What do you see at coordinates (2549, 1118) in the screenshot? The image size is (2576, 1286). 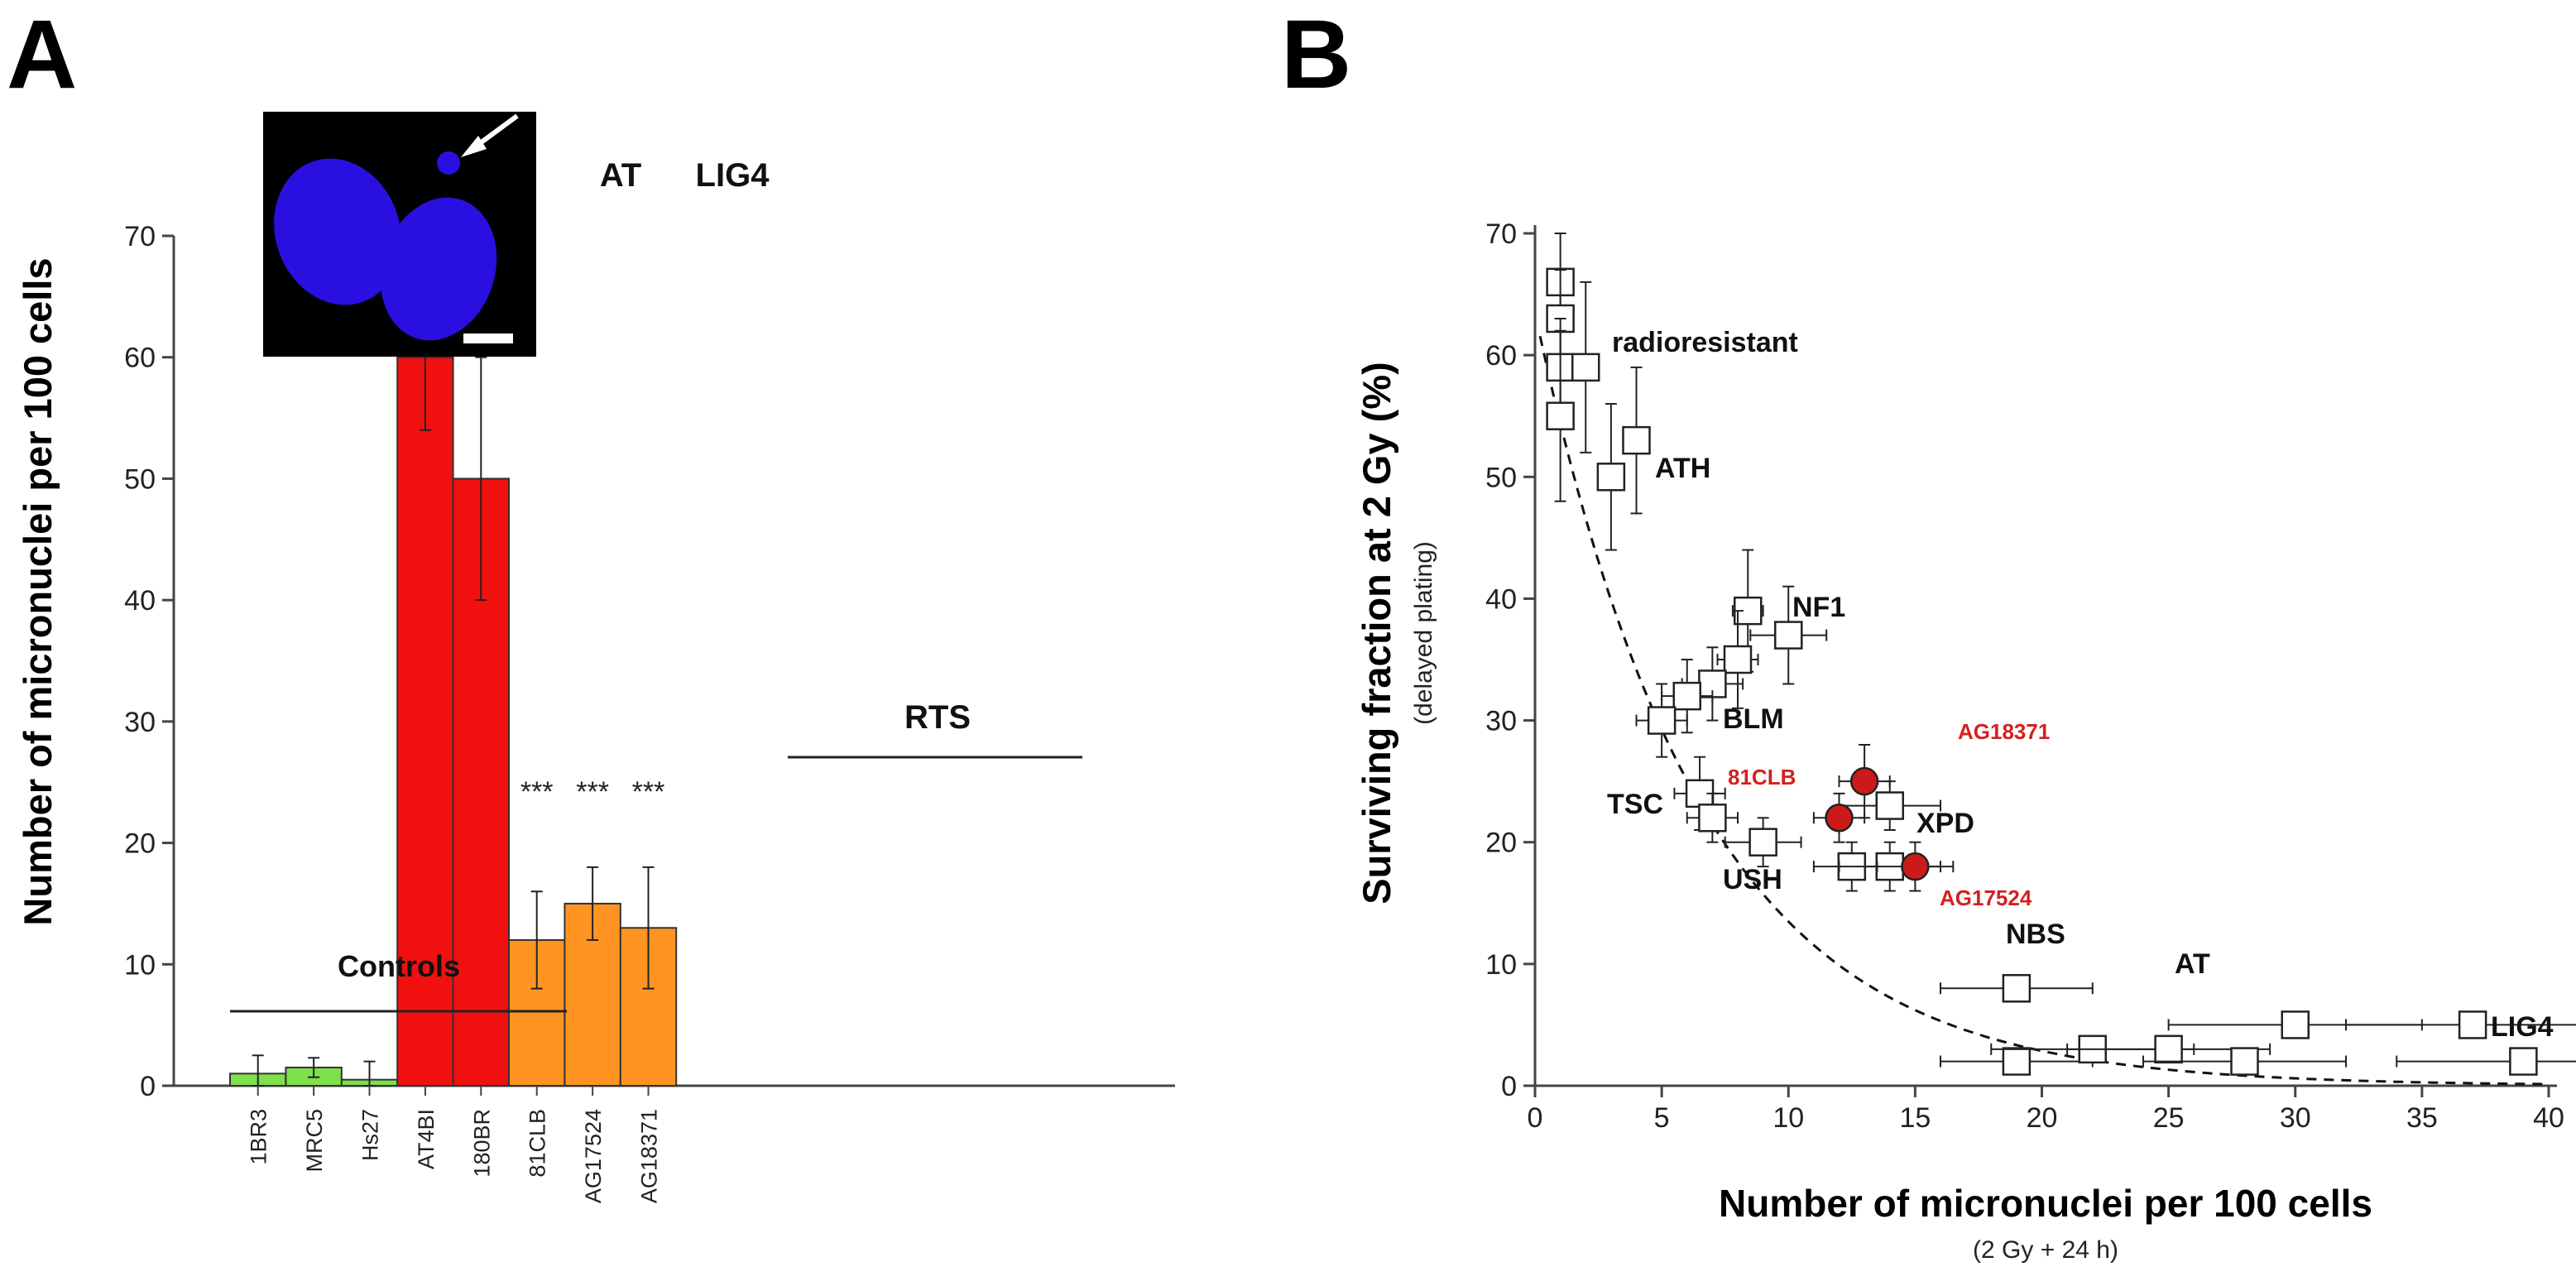 I see `b-x-tick-label: 40` at bounding box center [2549, 1118].